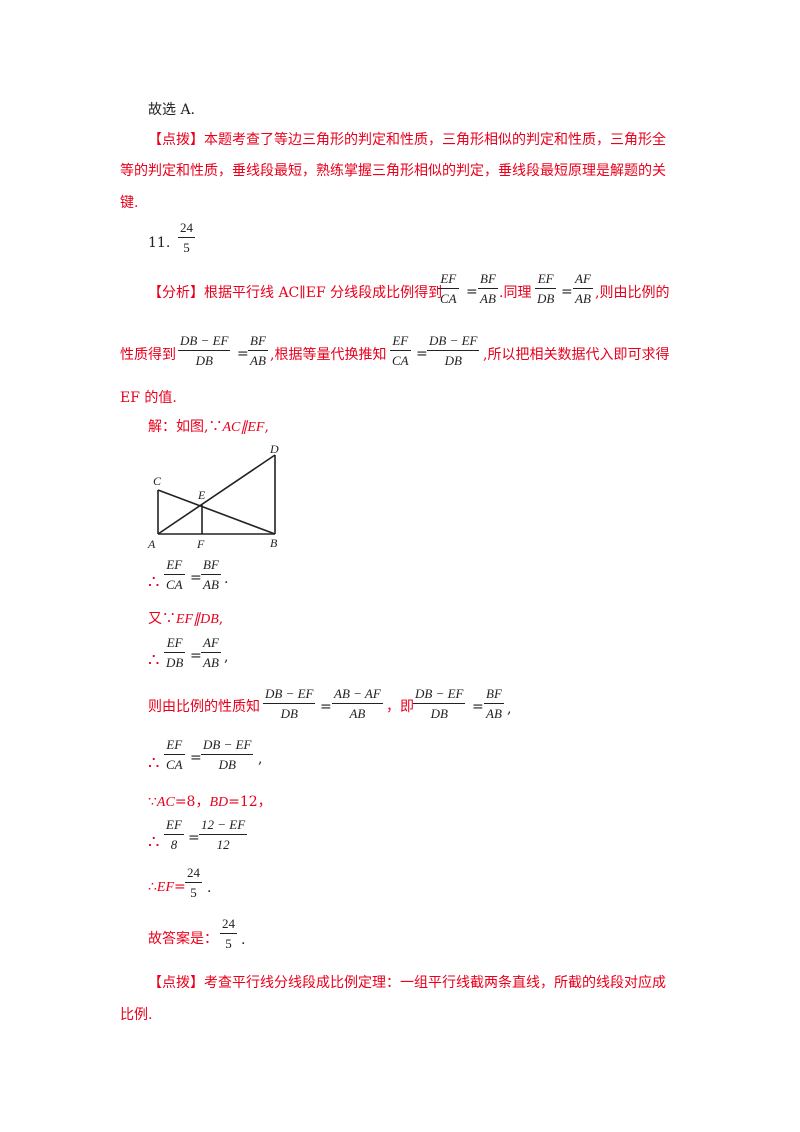 The width and height of the screenshot is (800, 1132). What do you see at coordinates (576, 355) in the screenshot?
I see `analysis-text6: ,所以把相关数据代入即可求得` at bounding box center [576, 355].